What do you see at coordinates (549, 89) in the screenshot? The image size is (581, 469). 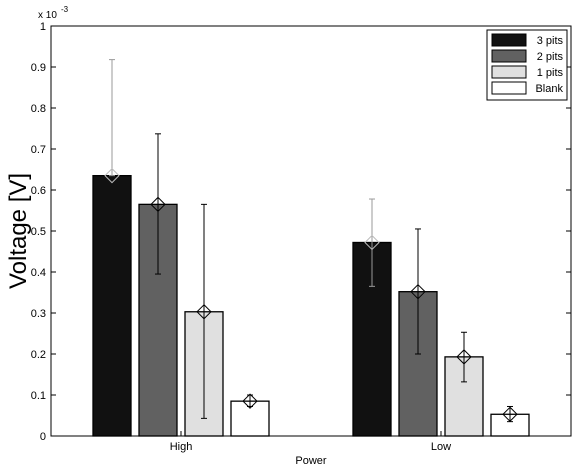 I see `legend-label: Blank` at bounding box center [549, 89].